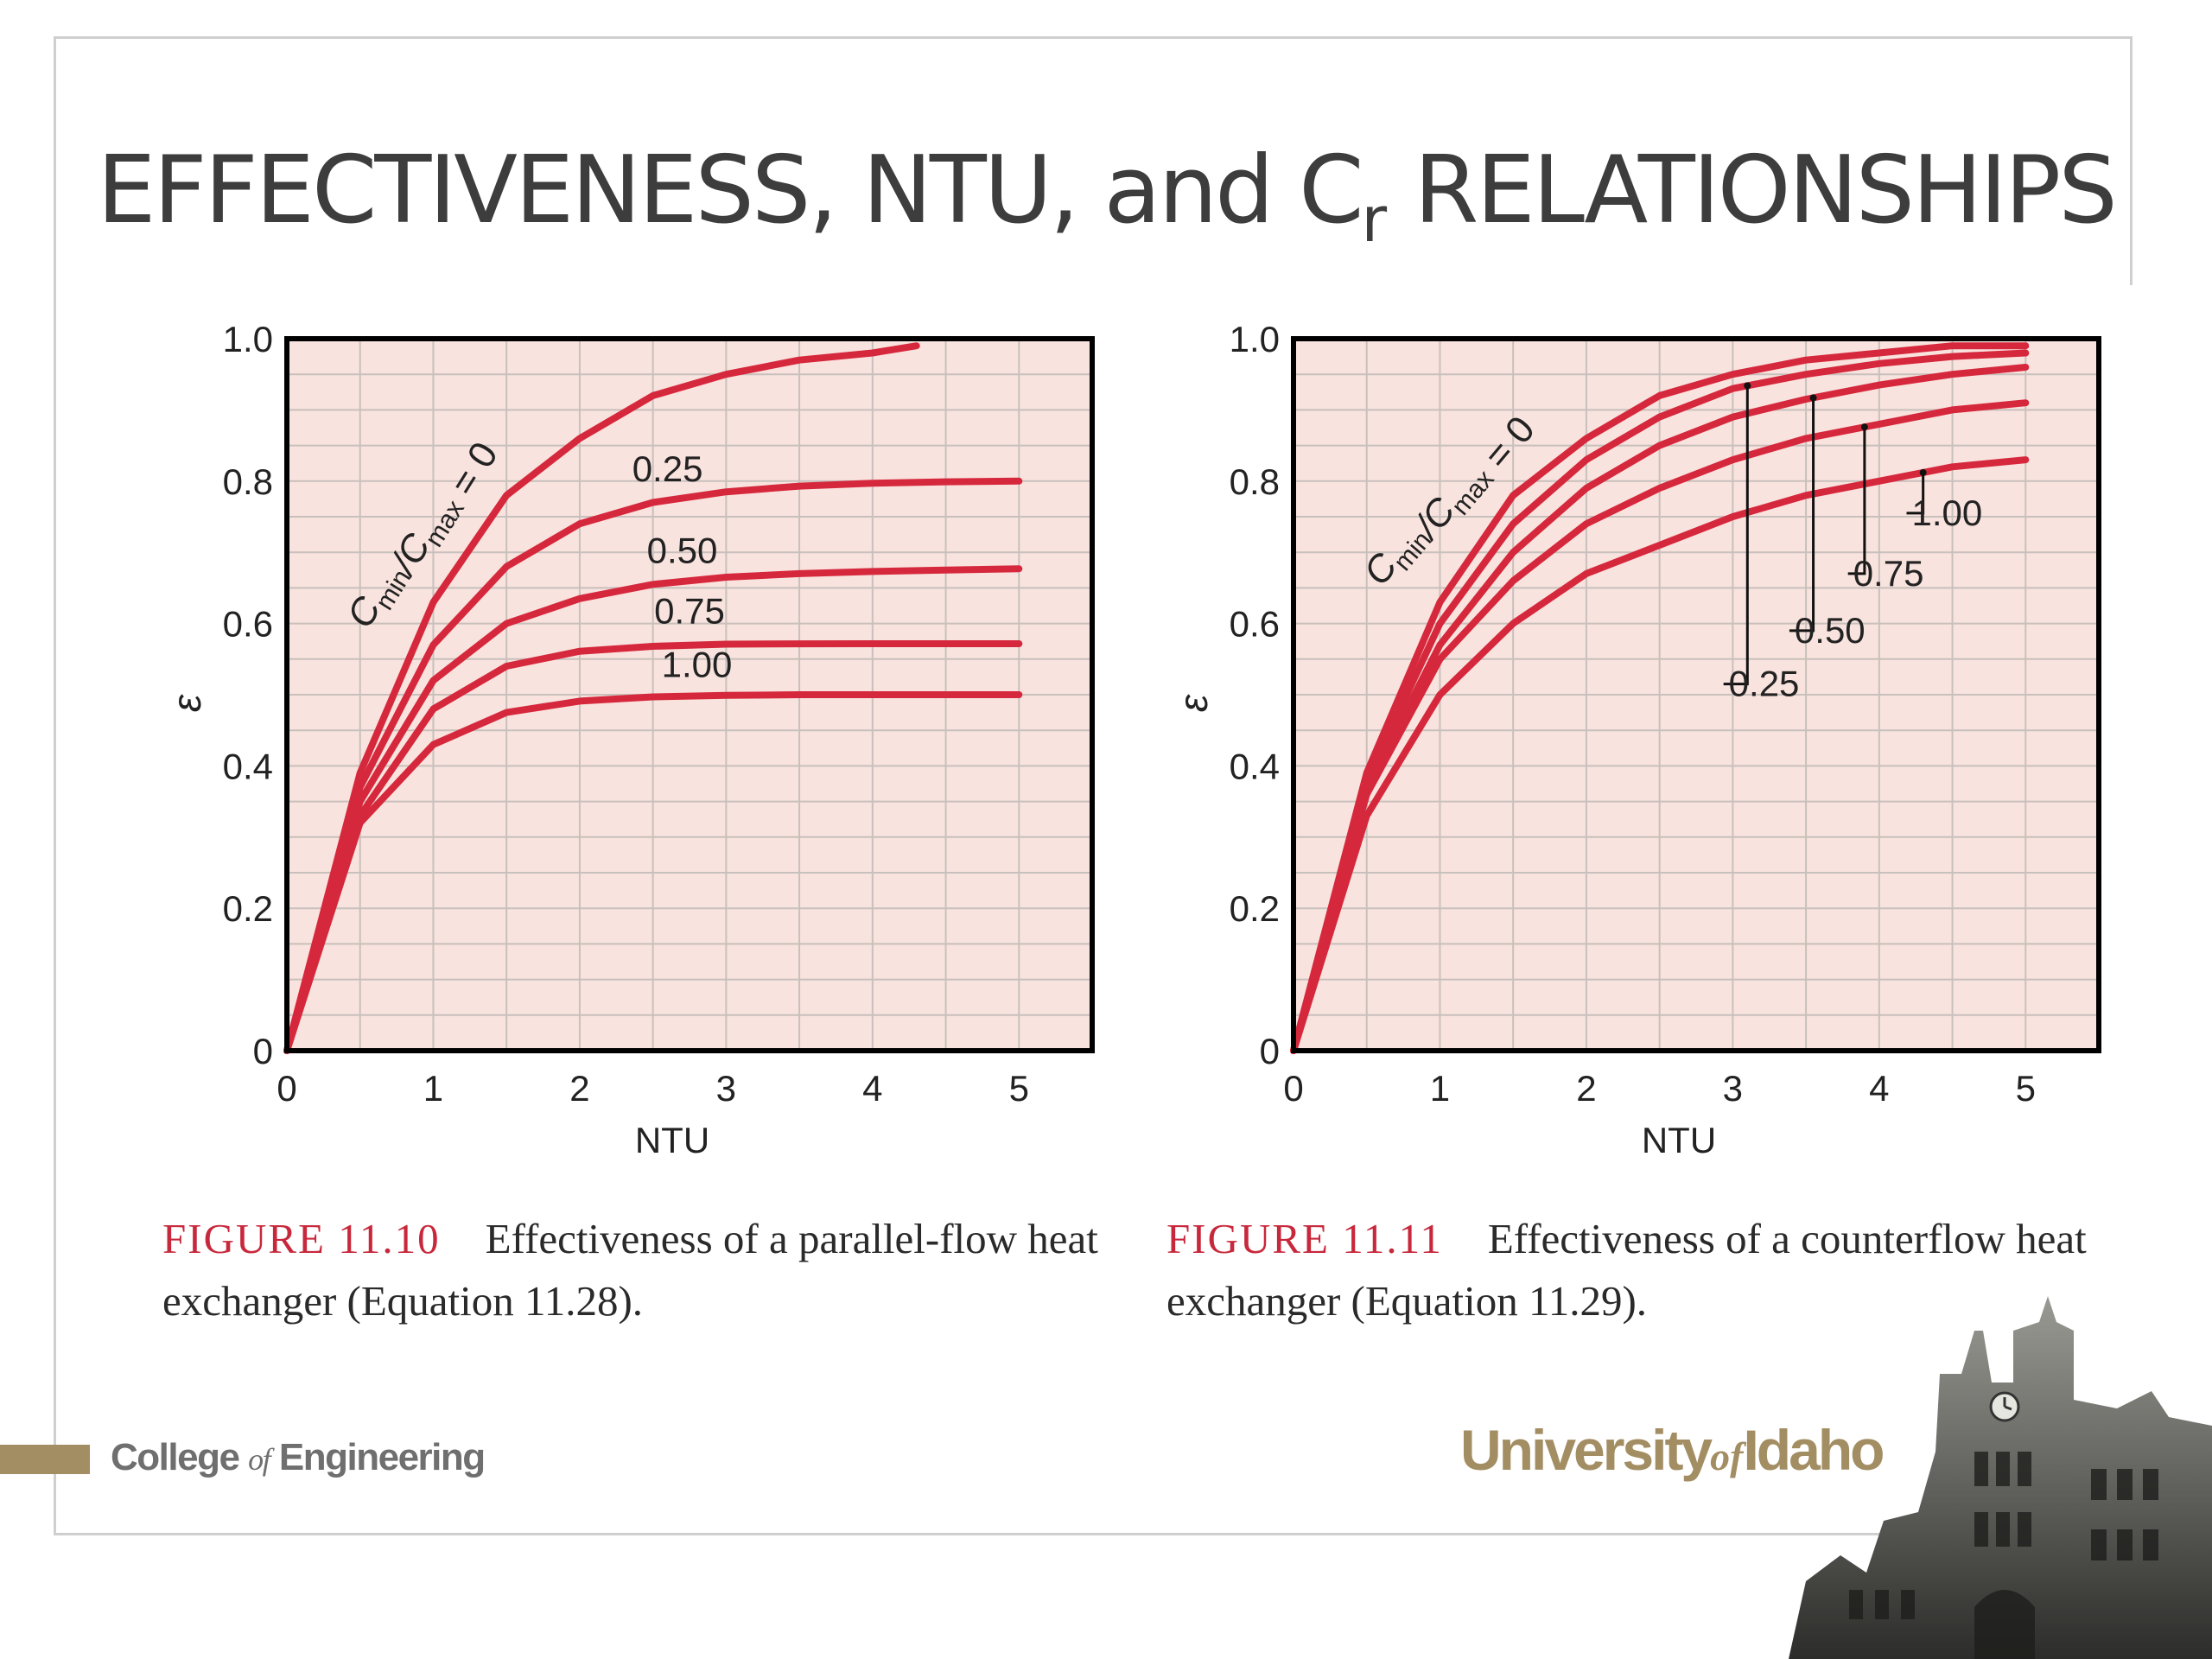  What do you see at coordinates (1752, 191) in the screenshot?
I see `title-rest: RELATIONSHIPS` at bounding box center [1752, 191].